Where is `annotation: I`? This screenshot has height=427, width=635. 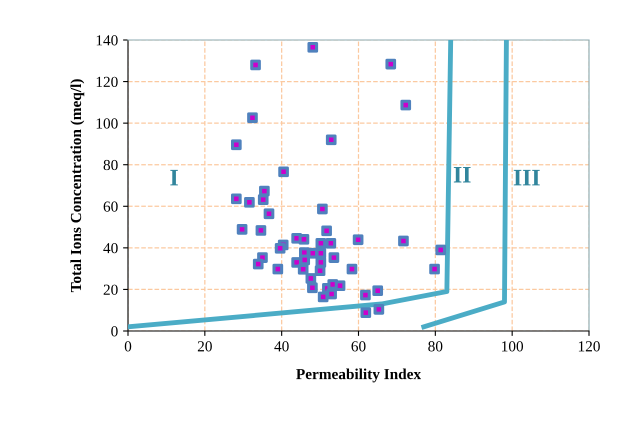 annotation: I is located at coordinates (174, 178).